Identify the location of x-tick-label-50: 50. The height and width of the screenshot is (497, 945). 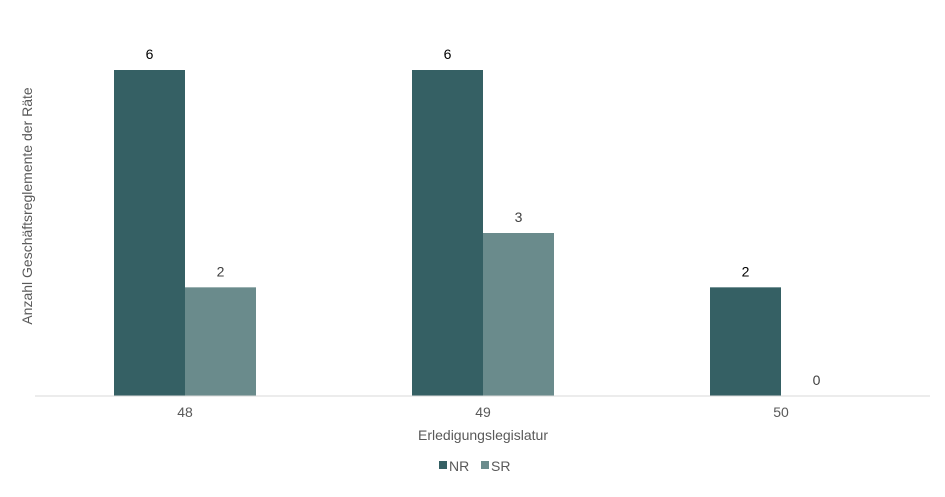
(781, 412).